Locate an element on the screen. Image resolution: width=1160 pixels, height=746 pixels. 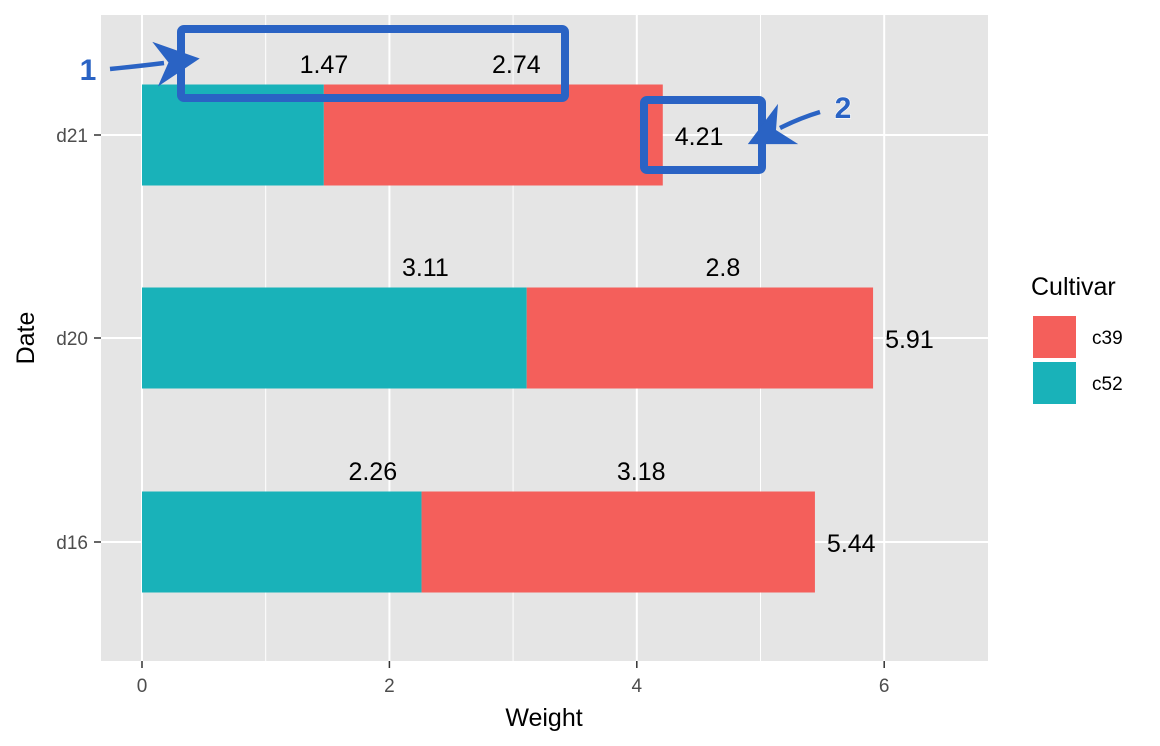
x-tick-label-4: 4 is located at coordinates (637, 686).